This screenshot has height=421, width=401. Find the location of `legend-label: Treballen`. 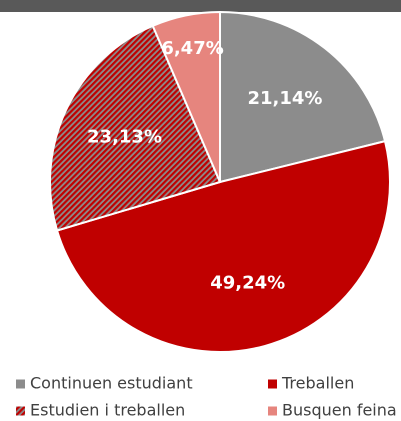

legend-label: Treballen is located at coordinates (317, 383).